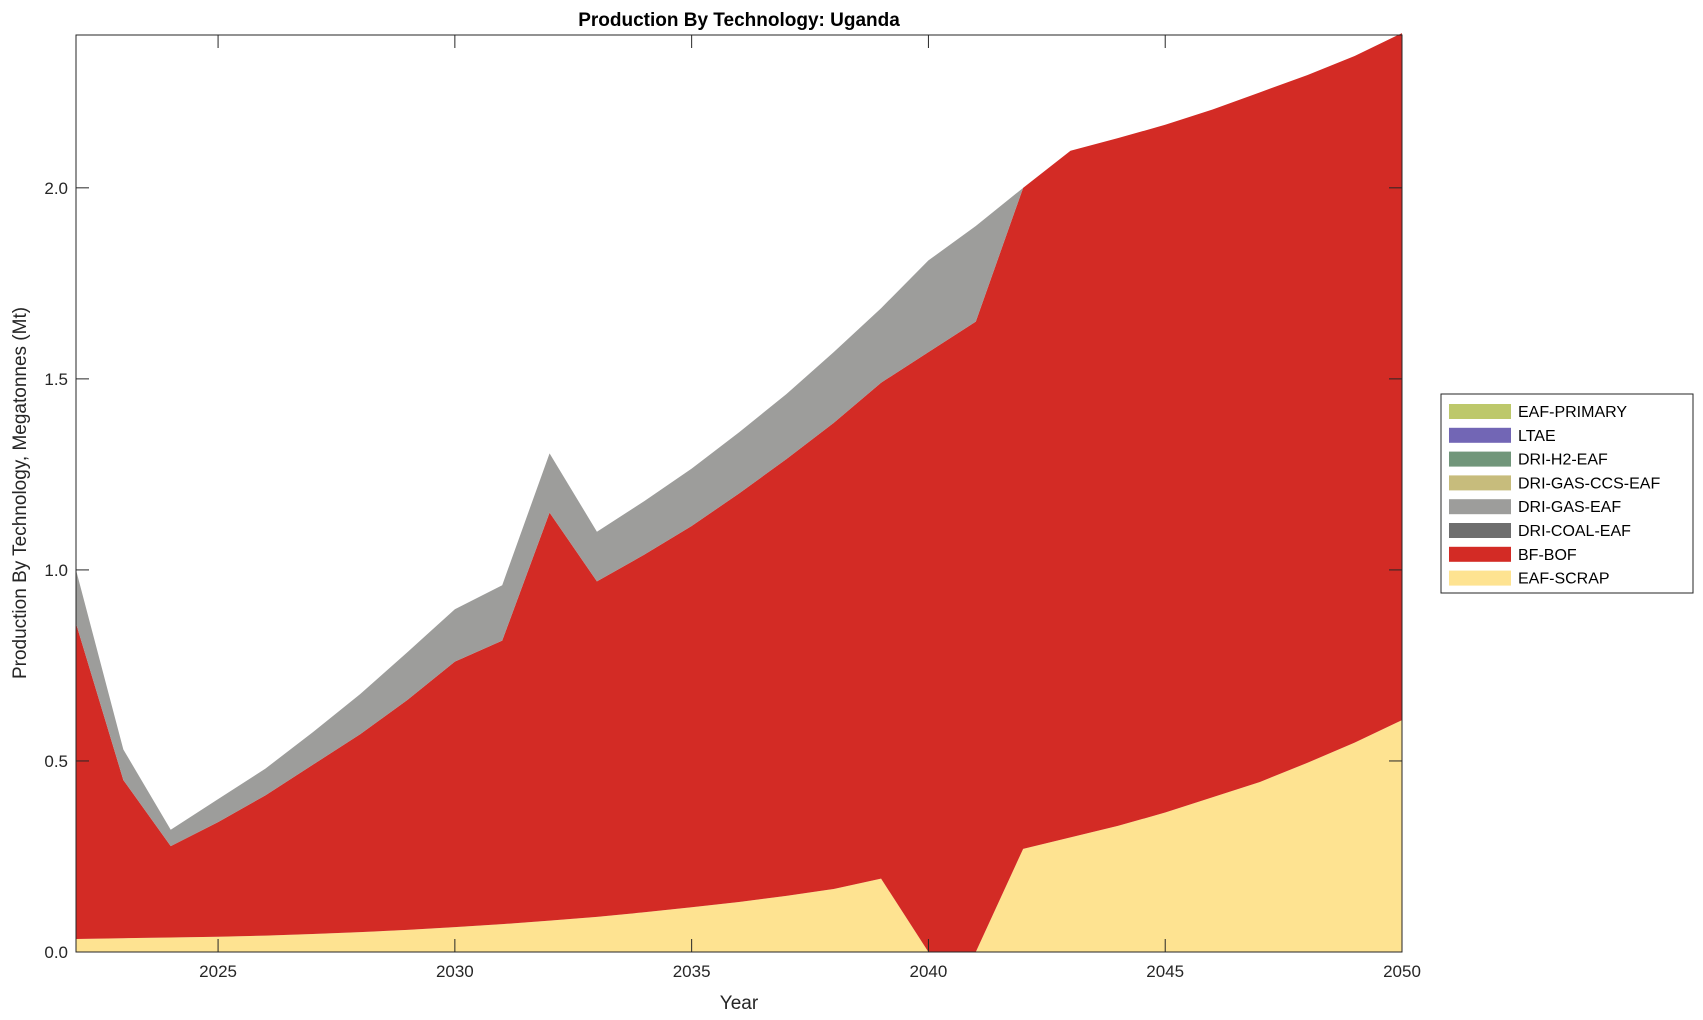 The width and height of the screenshot is (1703, 1020). Describe the element at coordinates (739, 20) in the screenshot. I see `chart-title: Production By Technology: Uganda` at that location.